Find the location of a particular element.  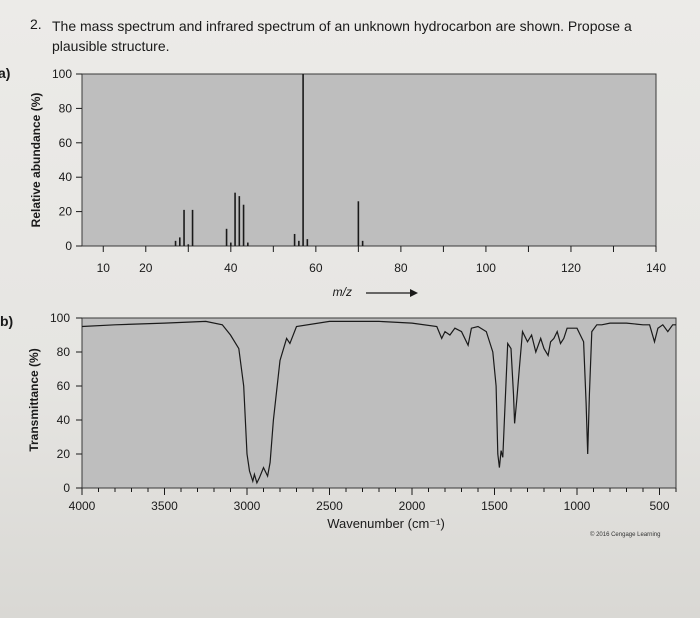

b-ytick-label: 40 is located at coordinates (64, 420).